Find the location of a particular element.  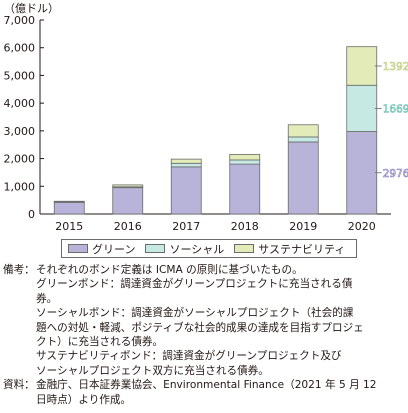

y-unit-label: （億ドル） is located at coordinates (31, 8).